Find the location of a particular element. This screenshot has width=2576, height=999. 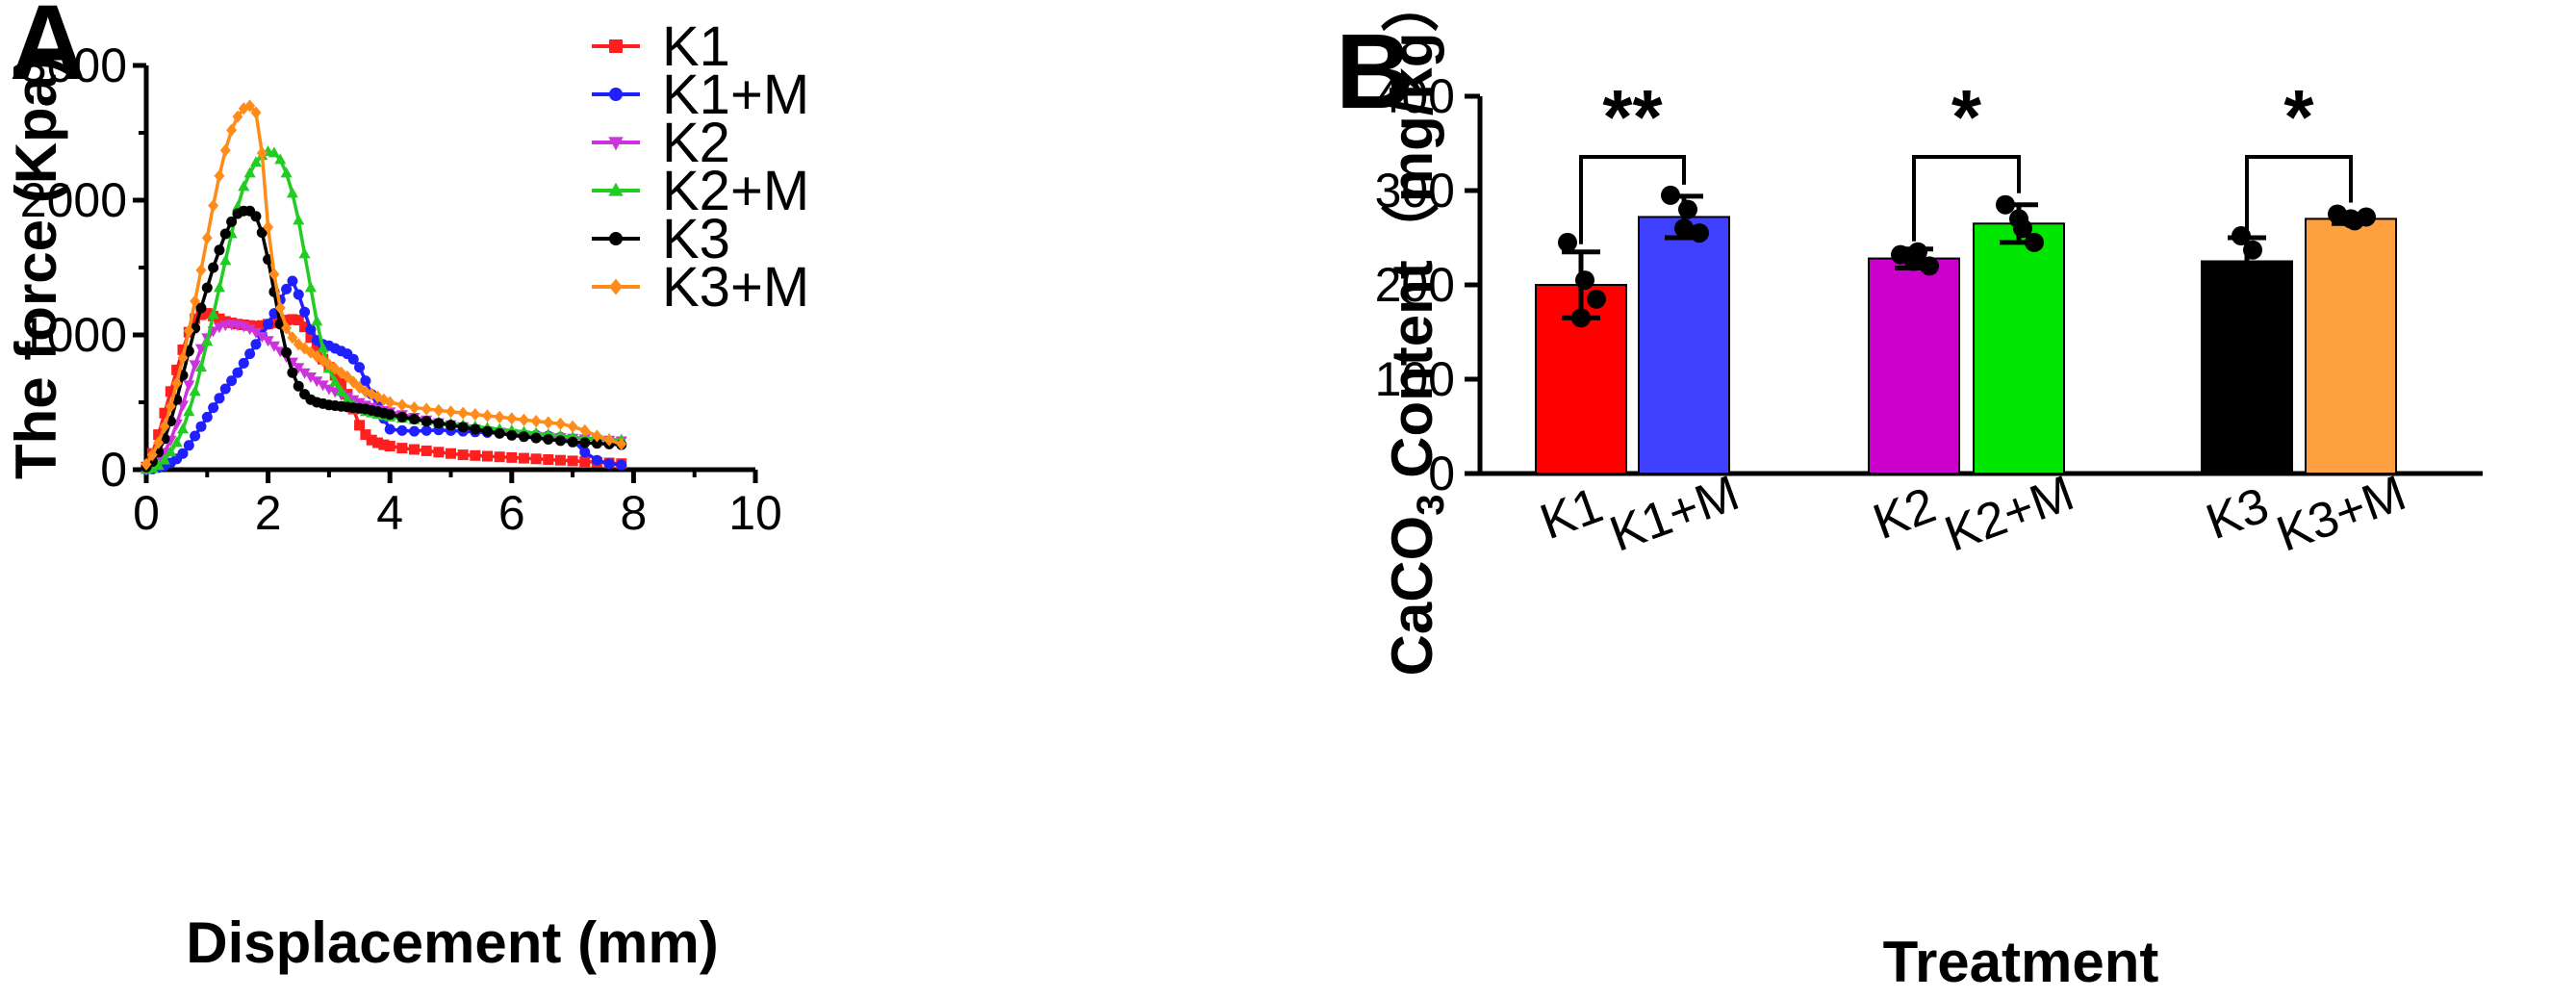

legend-entry: K1+M is located at coordinates (700, 95).